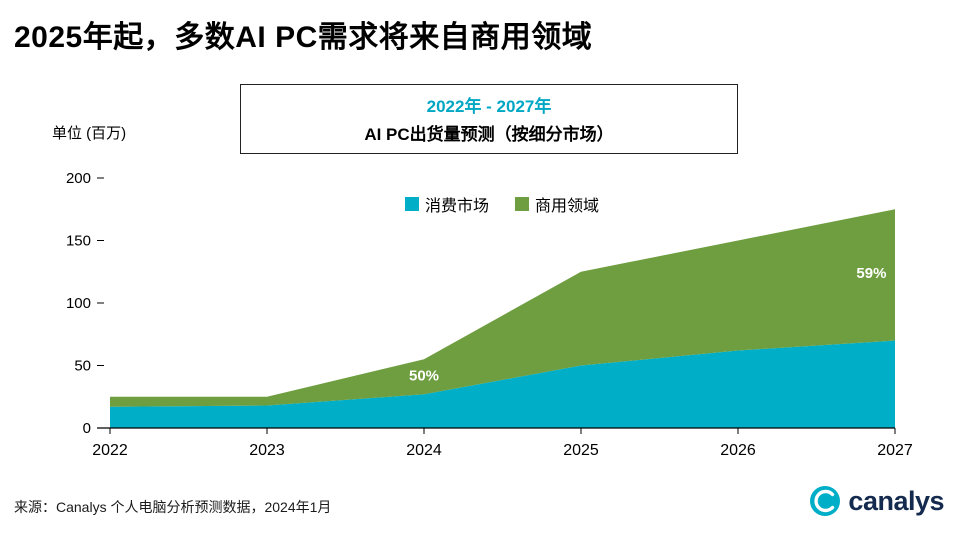  What do you see at coordinates (87, 428) in the screenshot?
I see `y-tick-label: 0` at bounding box center [87, 428].